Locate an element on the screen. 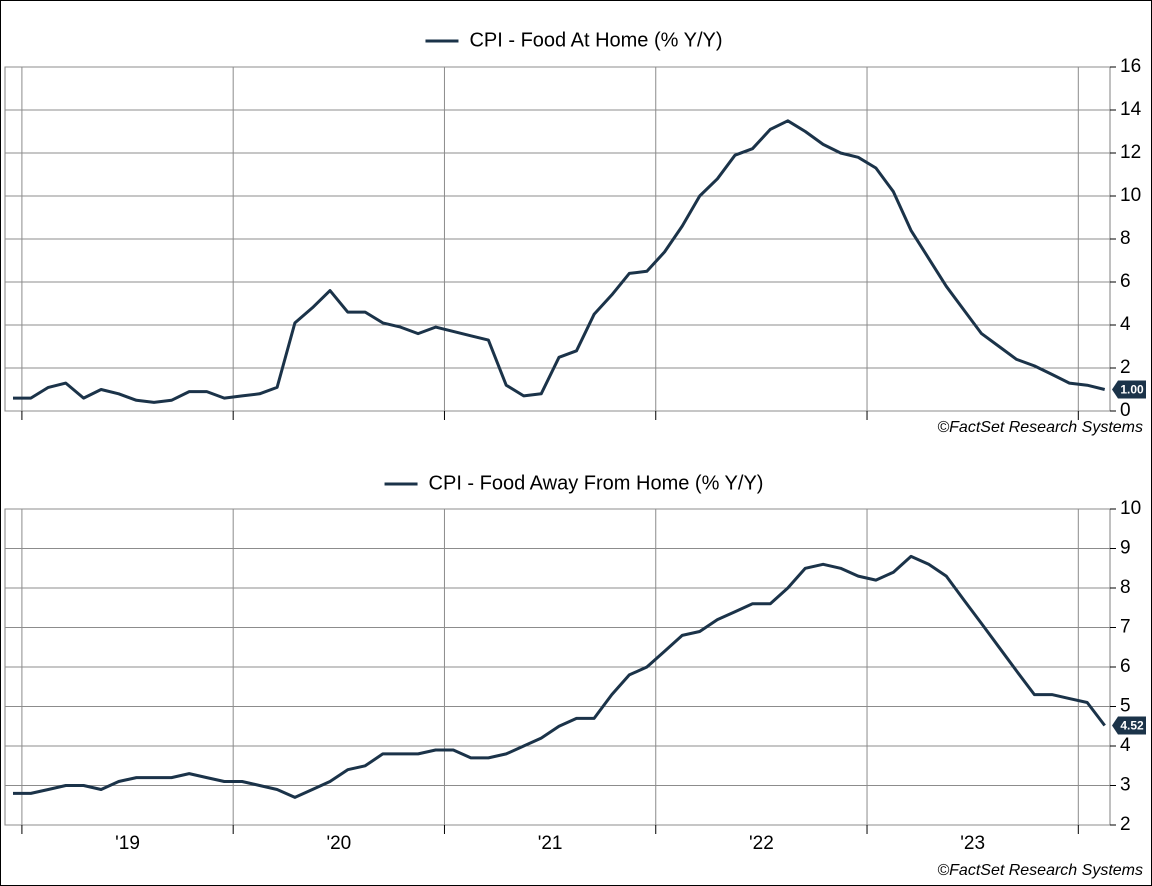  y-tick-label: 7 is located at coordinates (1125, 627).